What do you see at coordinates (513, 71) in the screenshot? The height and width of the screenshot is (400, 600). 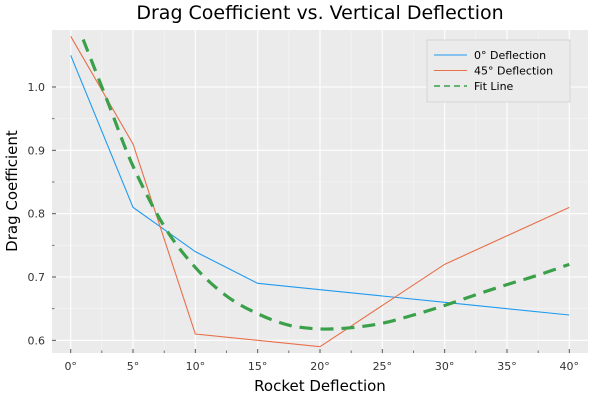 I see `legend-label: 45° Deflection` at bounding box center [513, 71].